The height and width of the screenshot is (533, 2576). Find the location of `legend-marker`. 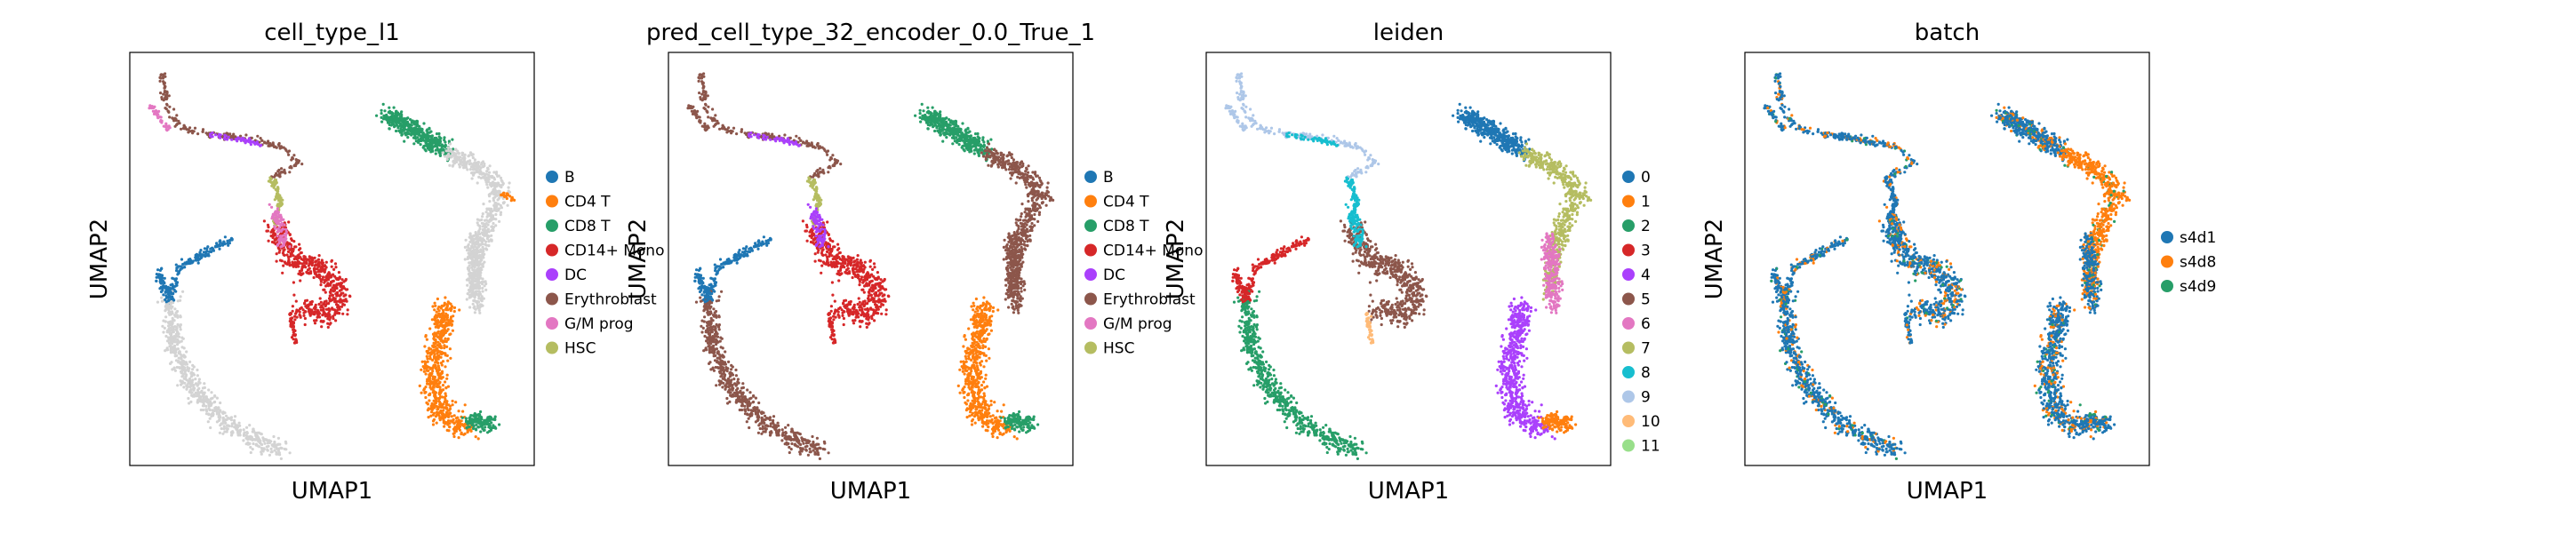

legend-marker is located at coordinates (552, 323).